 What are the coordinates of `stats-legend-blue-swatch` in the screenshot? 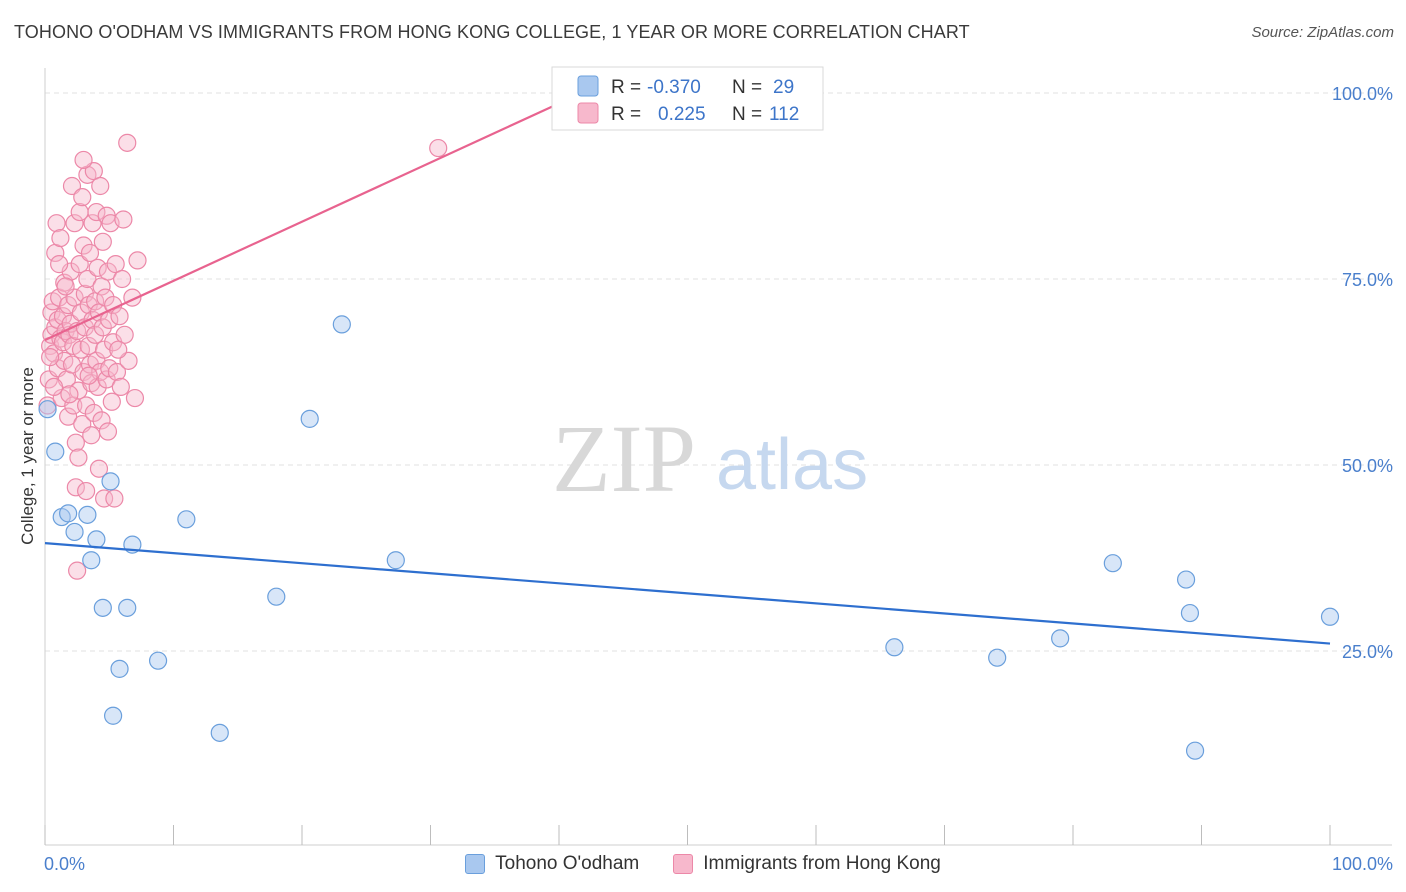 It's located at (588, 86).